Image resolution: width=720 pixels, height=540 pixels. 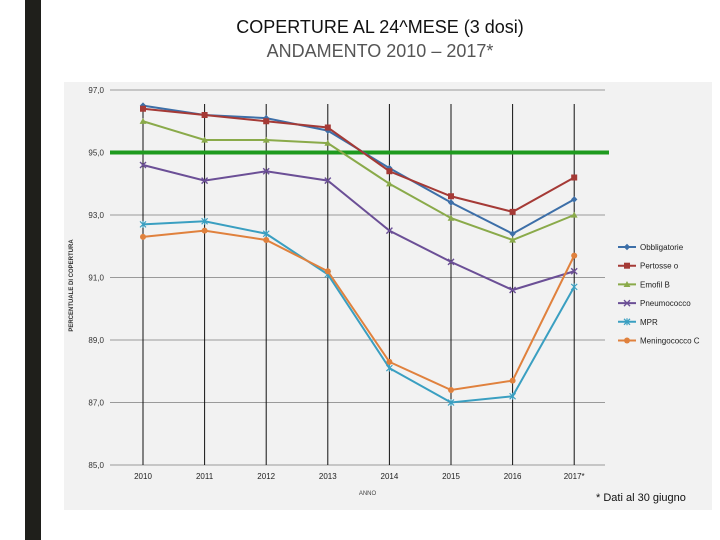 What do you see at coordinates (649, 322) in the screenshot?
I see `legend-label: MPR` at bounding box center [649, 322].